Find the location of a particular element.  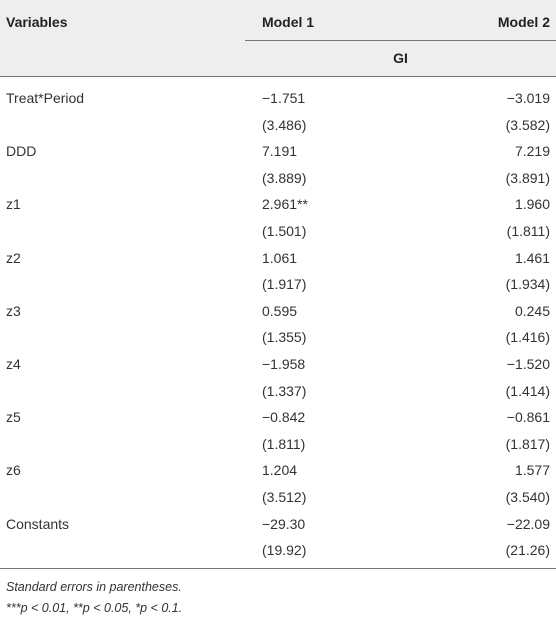

header-cell: Model 2 is located at coordinates (523, 22).